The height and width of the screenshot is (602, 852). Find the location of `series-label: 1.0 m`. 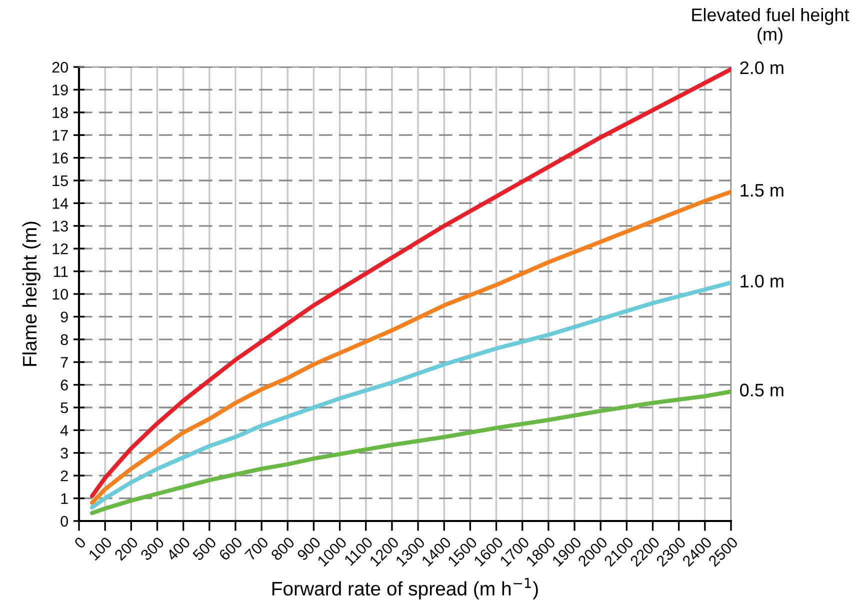

series-label: 1.0 m is located at coordinates (762, 281).